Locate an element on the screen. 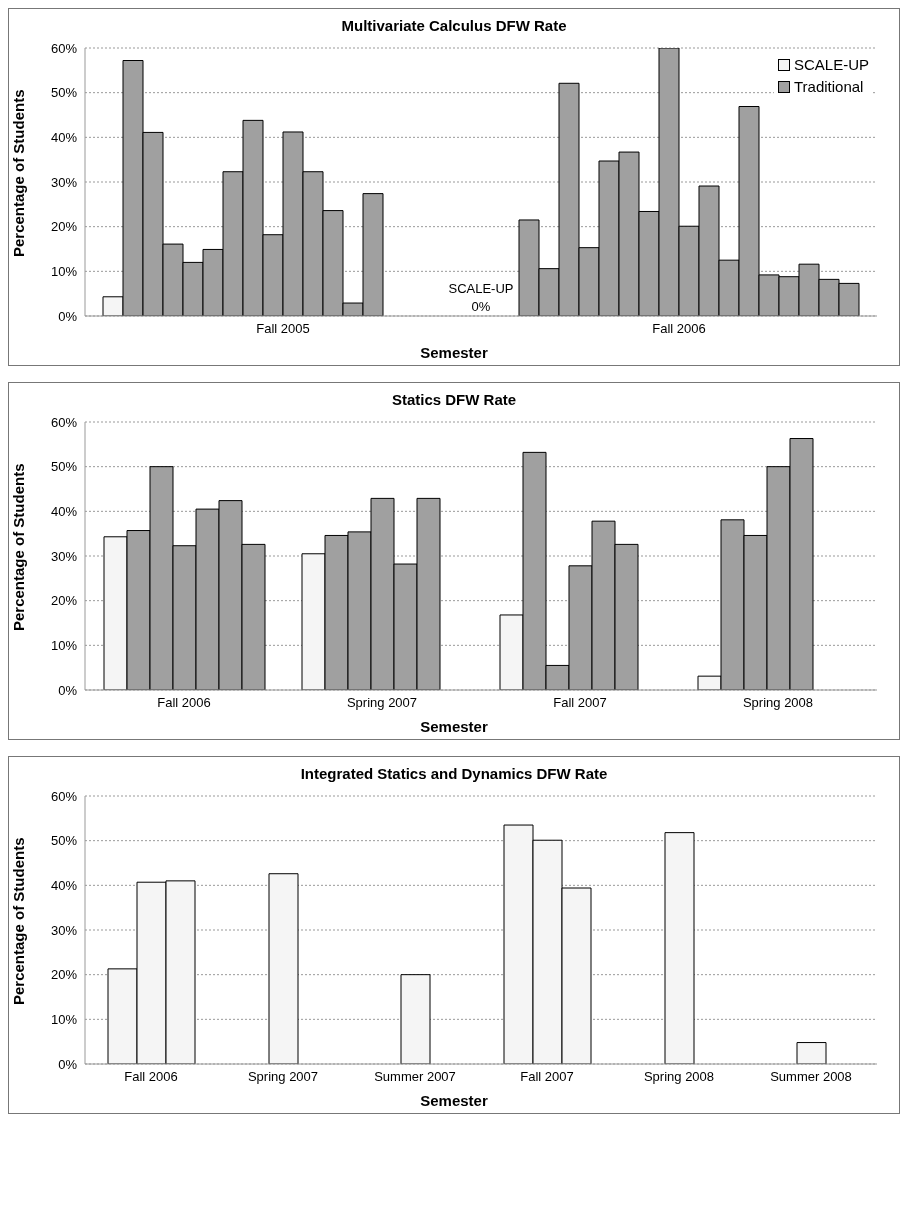  legend-label: Traditional is located at coordinates (828, 87).